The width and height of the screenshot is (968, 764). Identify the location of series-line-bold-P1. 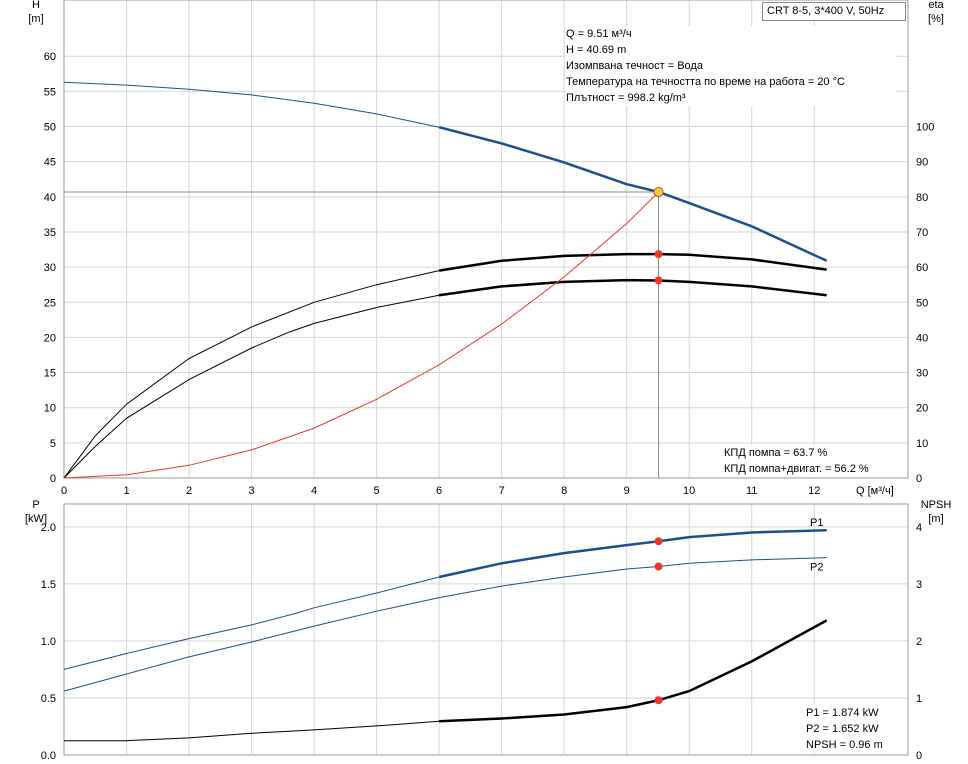
(632, 553).